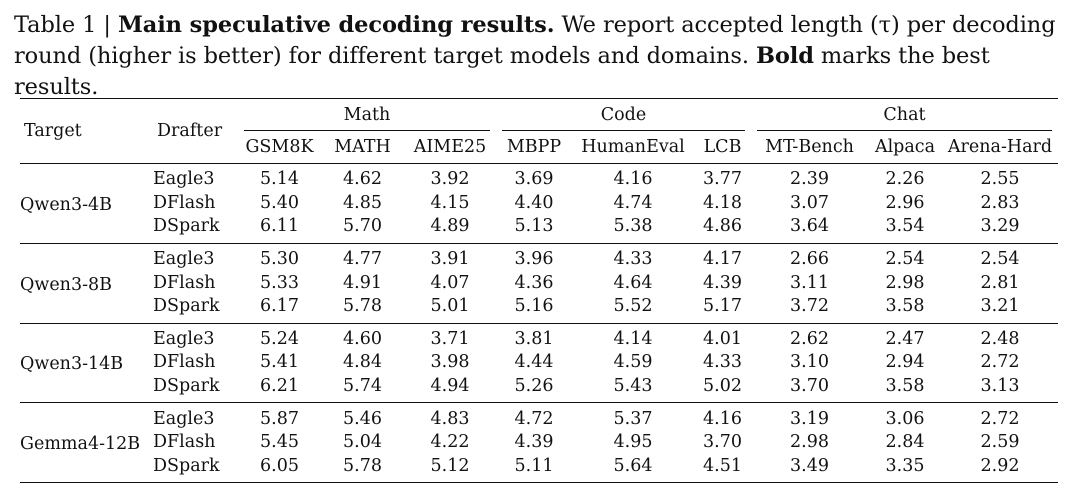 This screenshot has height=504, width=1080. Describe the element at coordinates (362, 386) in the screenshot. I see `best-value-cell: 5.74` at that location.